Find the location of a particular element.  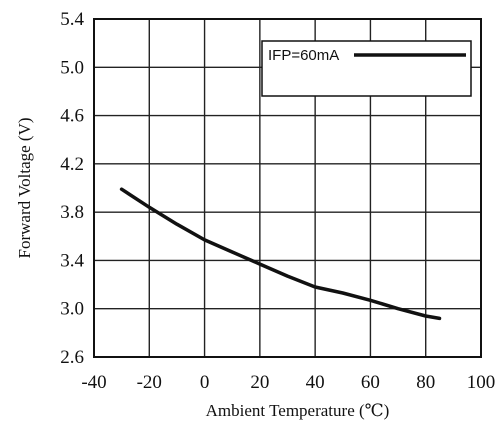

x-tick-label: 80 is located at coordinates (425, 382).